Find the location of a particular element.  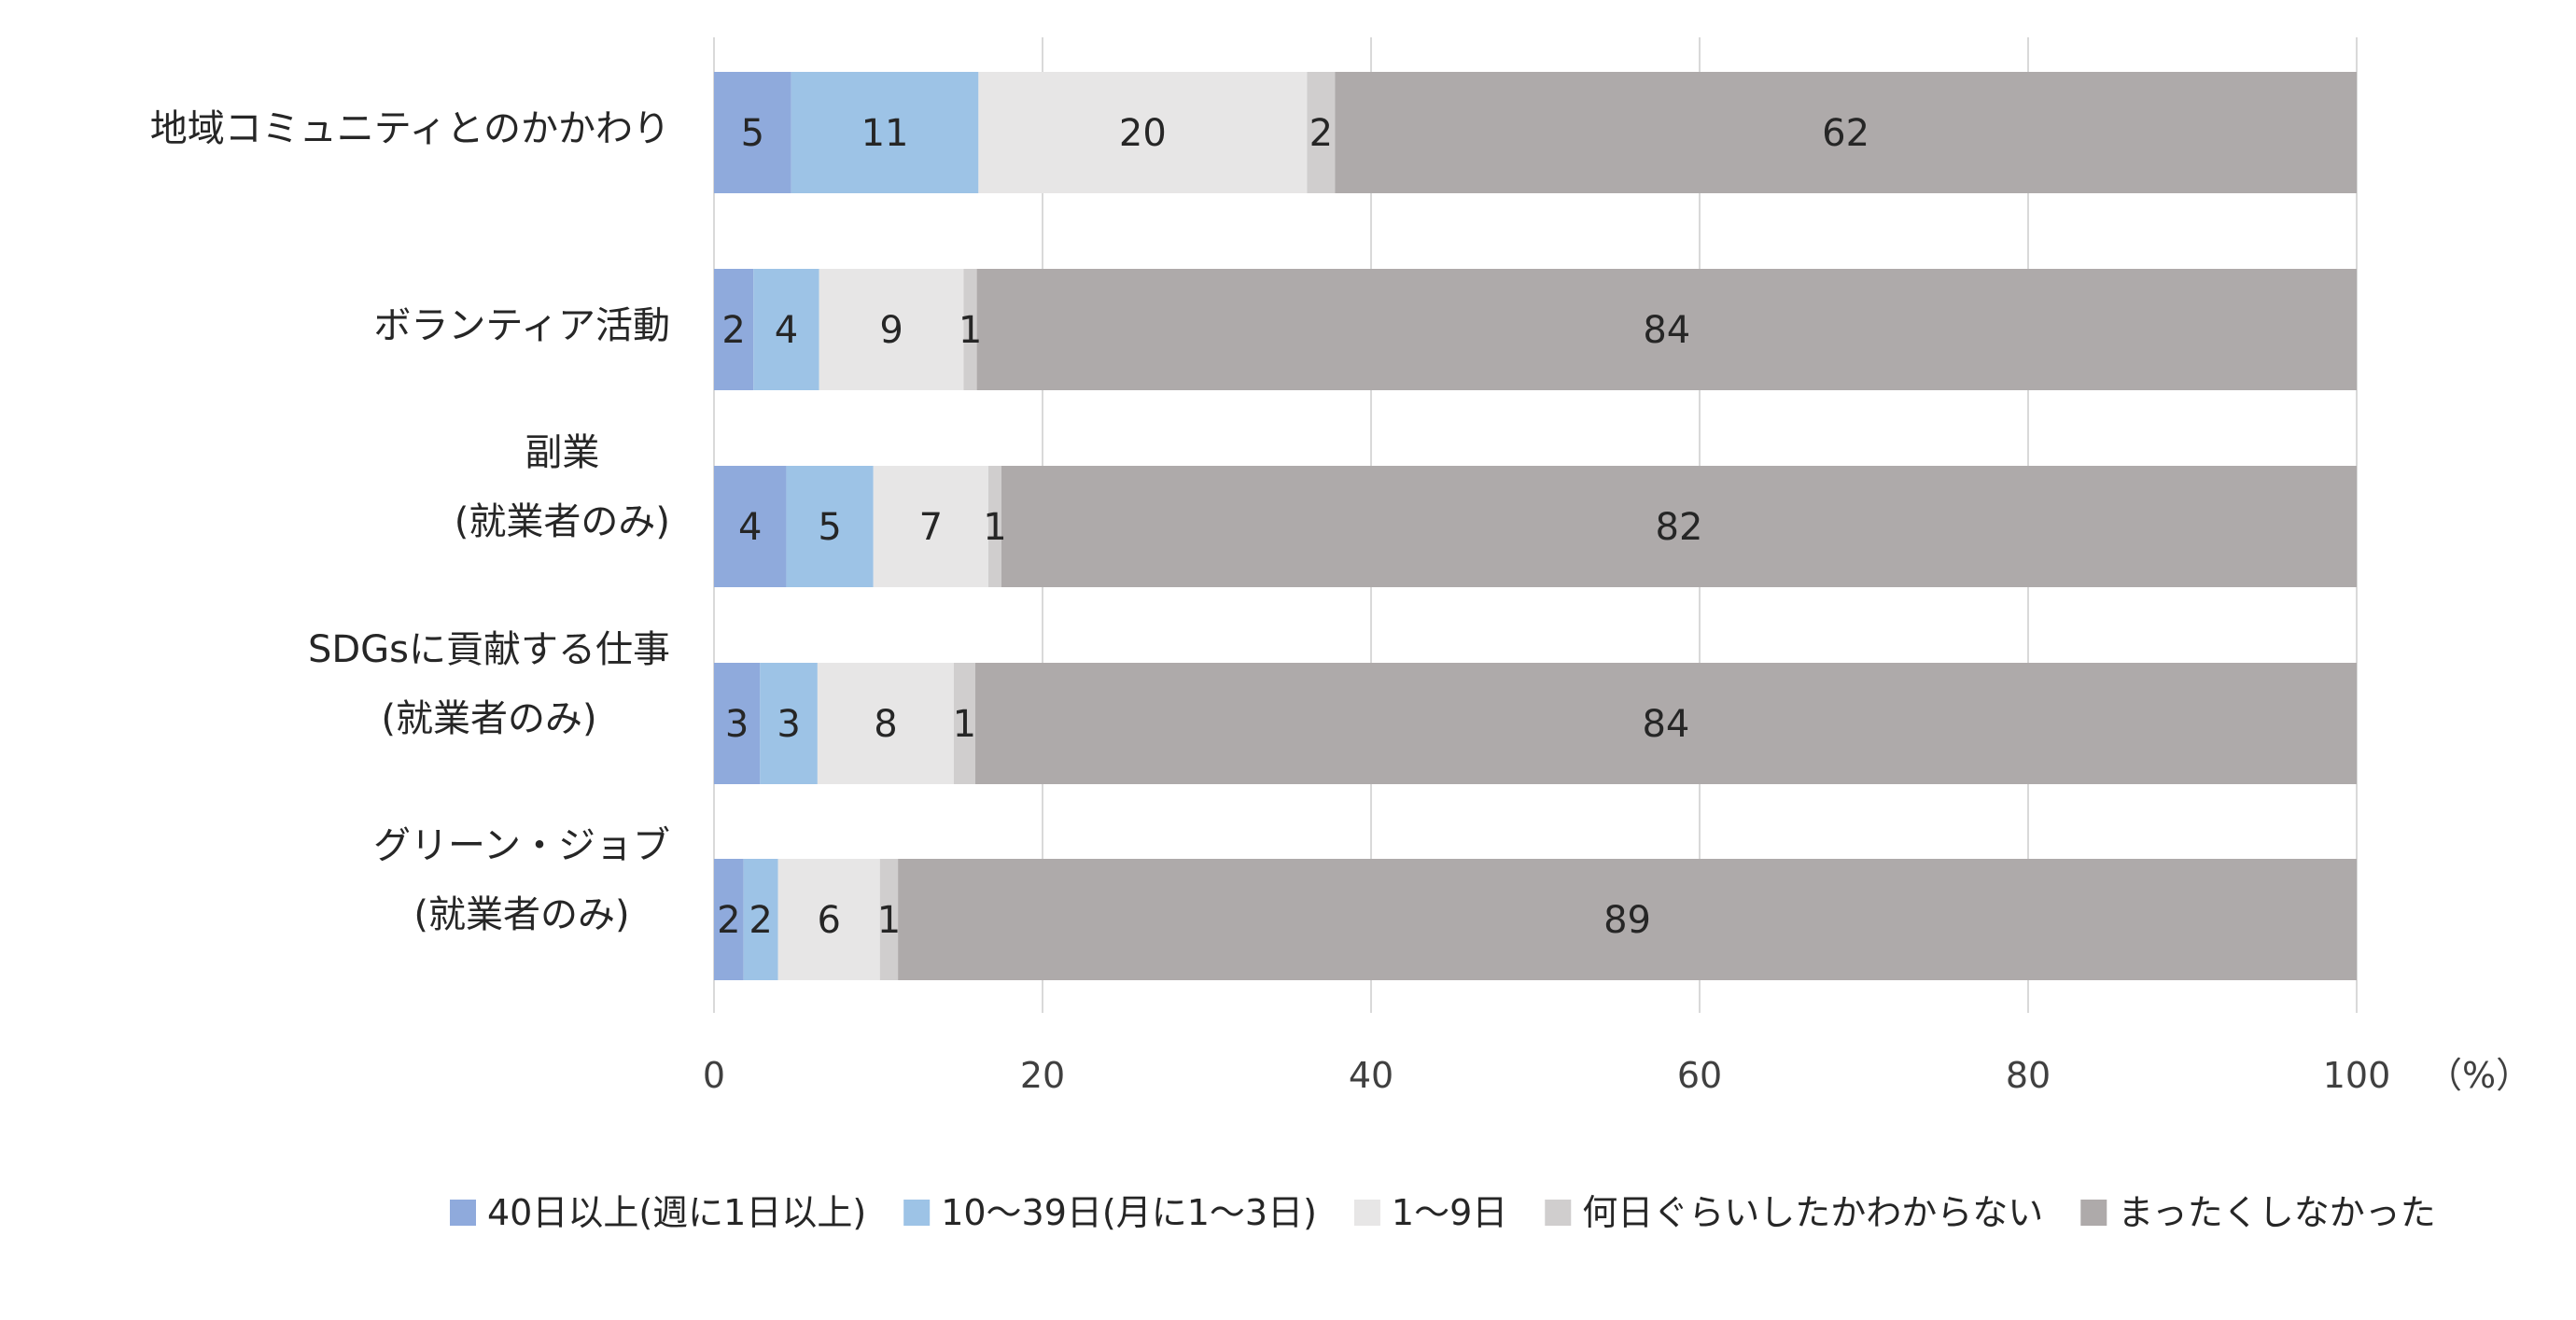

x-tick-label: 80 is located at coordinates (2028, 1075).